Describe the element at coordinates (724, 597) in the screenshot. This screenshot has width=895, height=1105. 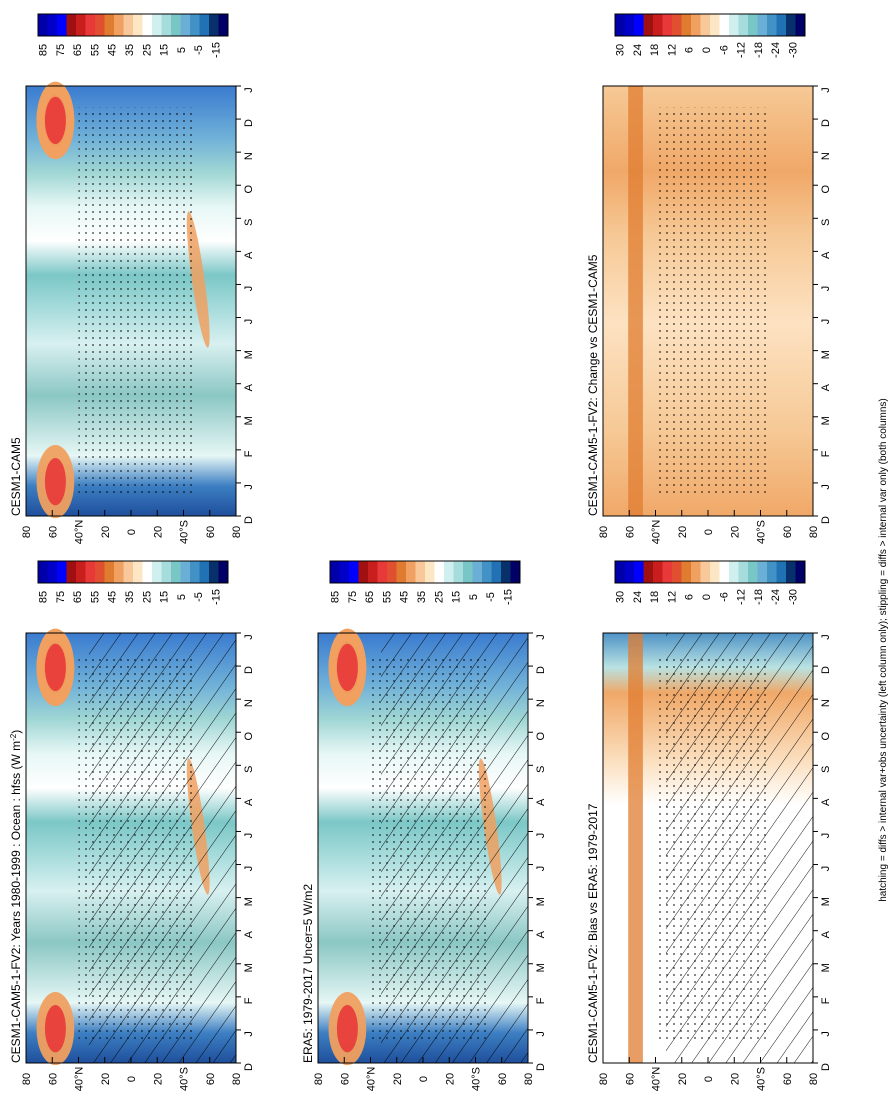
I see `colorbar-tick-label: -6` at that location.